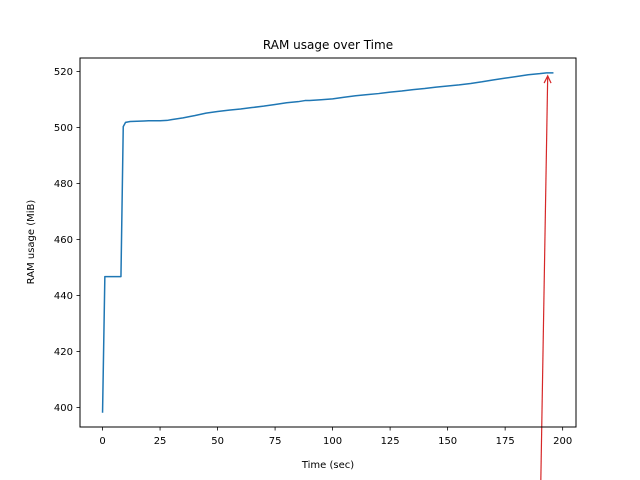 The height and width of the screenshot is (480, 640). I want to click on y-tick-label: 480, so click(63, 184).